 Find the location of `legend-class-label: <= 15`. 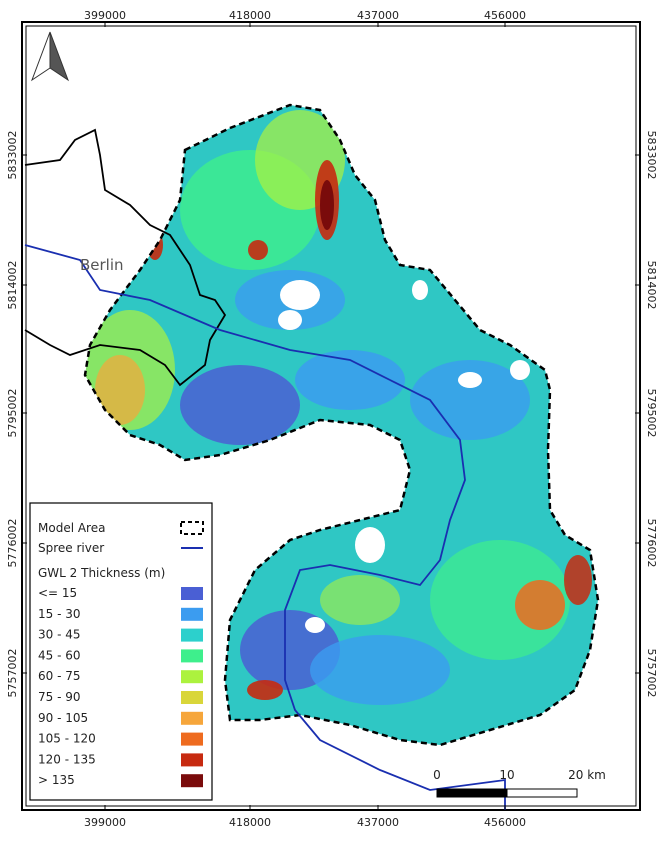

legend-class-label: <= 15 is located at coordinates (57, 593).